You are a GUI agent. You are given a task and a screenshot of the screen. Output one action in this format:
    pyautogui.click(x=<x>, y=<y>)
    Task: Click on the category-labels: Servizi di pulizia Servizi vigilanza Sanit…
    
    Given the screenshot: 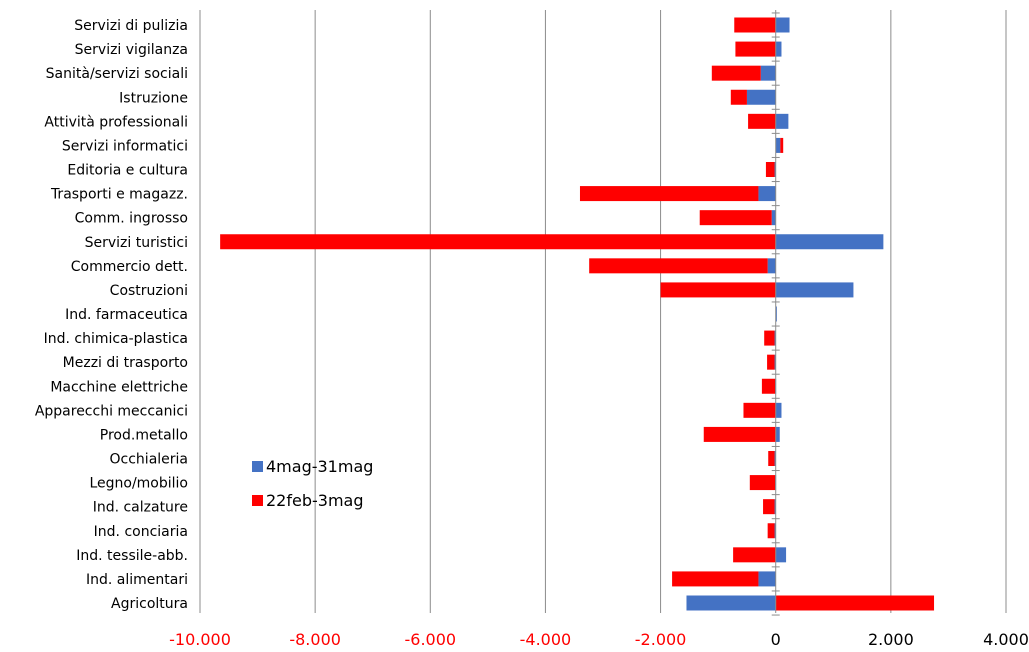 What is the action you would take?
    pyautogui.click(x=111, y=315)
    